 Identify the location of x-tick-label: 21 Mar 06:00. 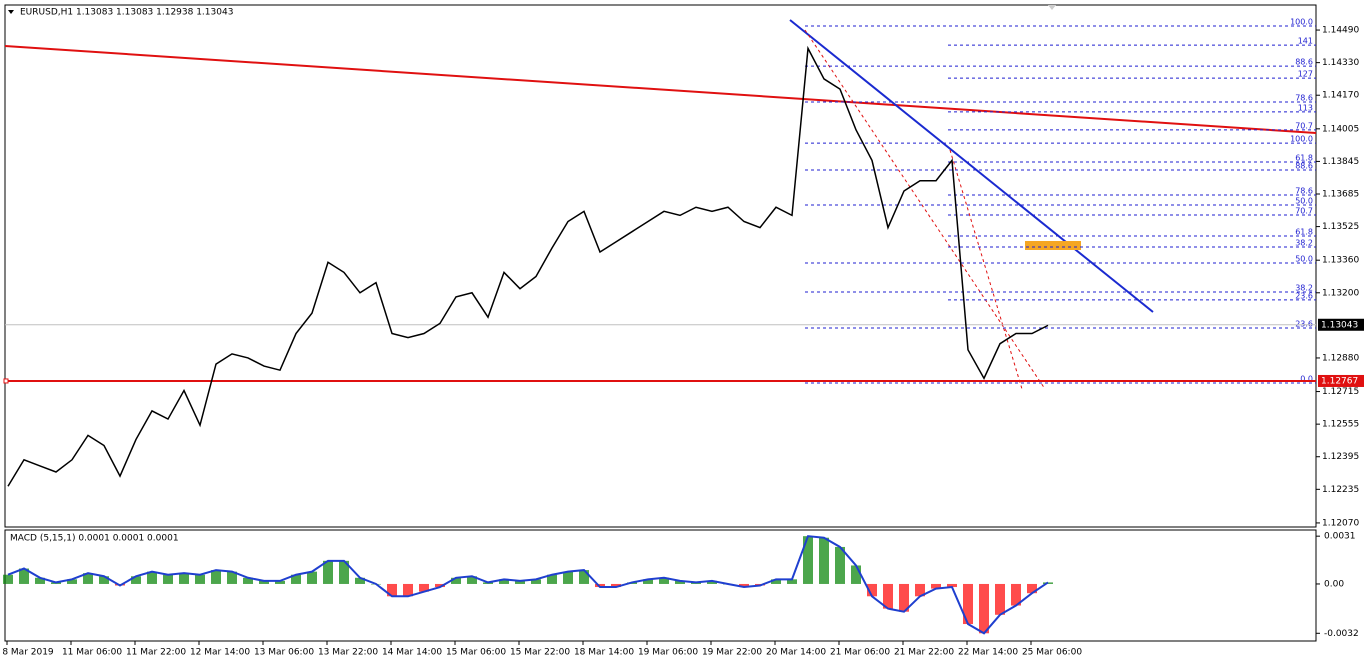
(860, 653).